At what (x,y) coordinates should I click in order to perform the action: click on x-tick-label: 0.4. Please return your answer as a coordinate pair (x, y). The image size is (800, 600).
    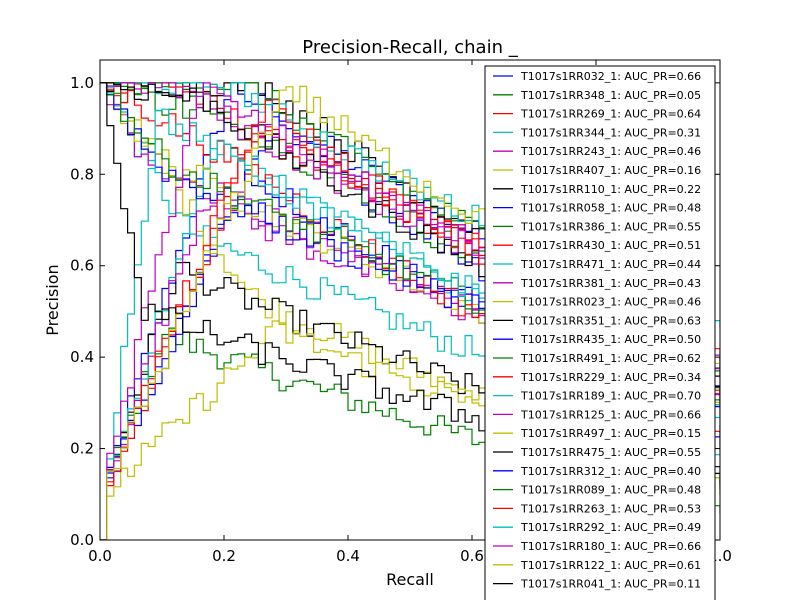
    Looking at the image, I should click on (348, 556).